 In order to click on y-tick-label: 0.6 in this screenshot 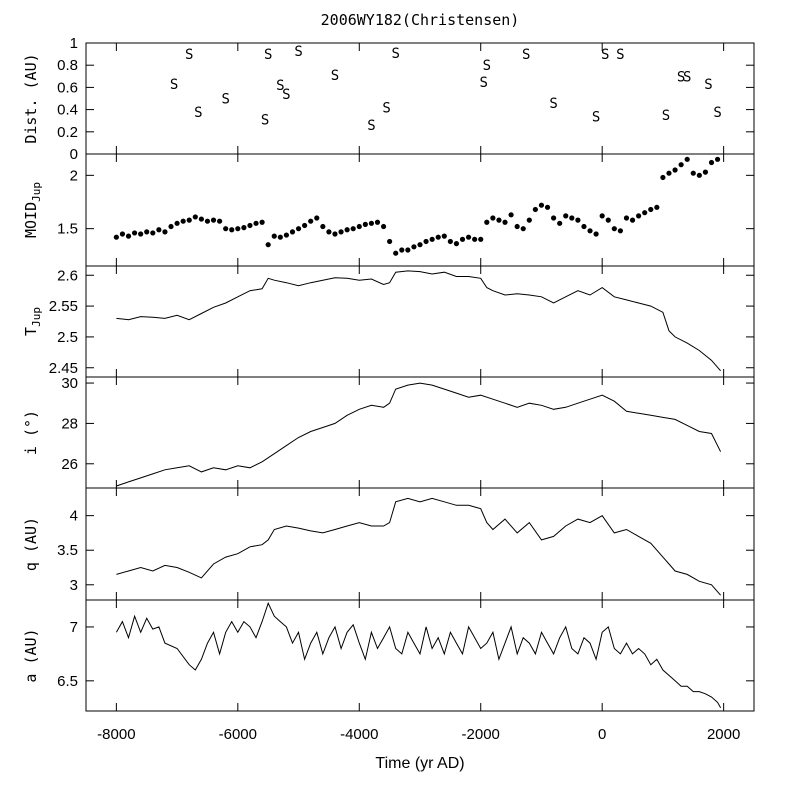, I will do `click(67, 87)`.